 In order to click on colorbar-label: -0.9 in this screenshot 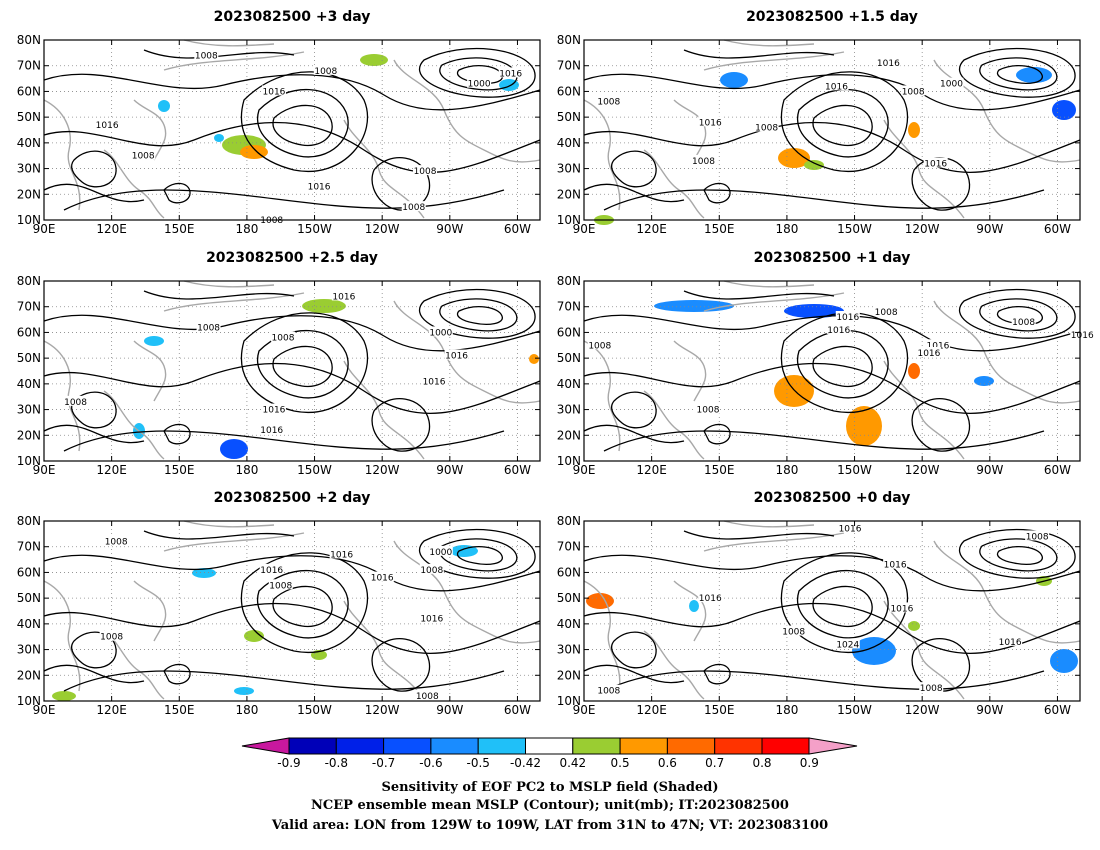, I will do `click(288, 763)`.